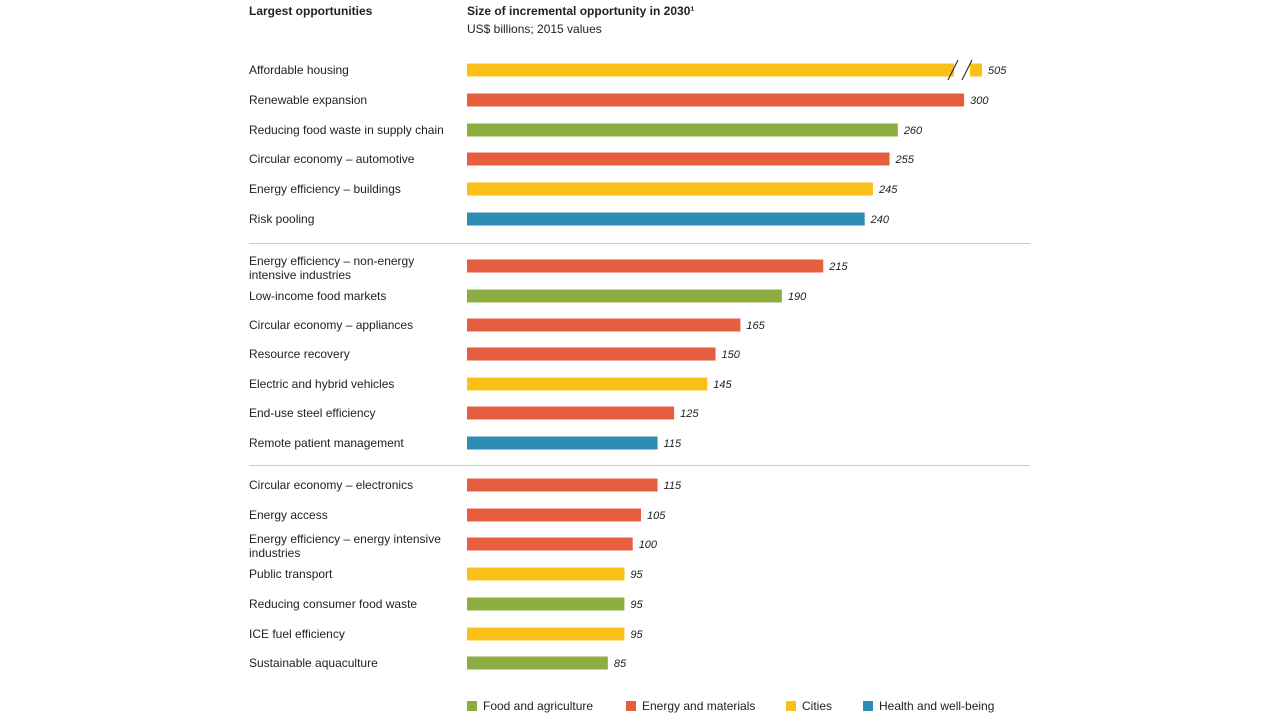  I want to click on value-label: 165, so click(755, 326).